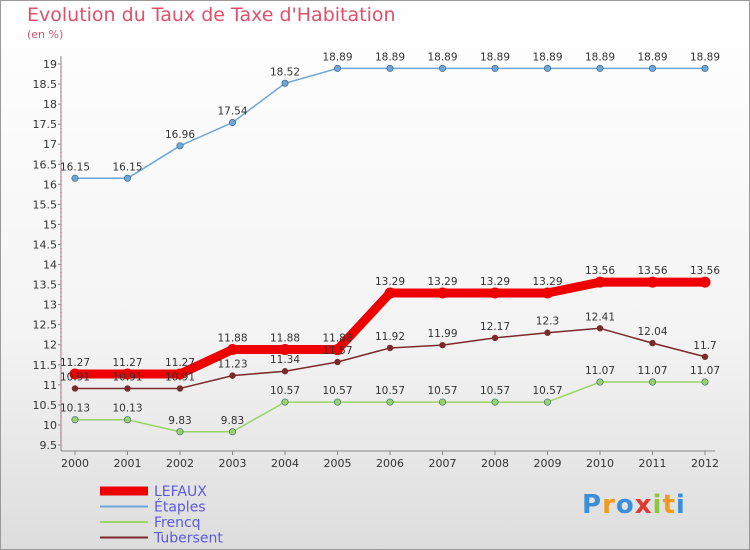 The height and width of the screenshot is (550, 750). What do you see at coordinates (50, 305) in the screenshot?
I see `y-tick-label: 13` at bounding box center [50, 305].